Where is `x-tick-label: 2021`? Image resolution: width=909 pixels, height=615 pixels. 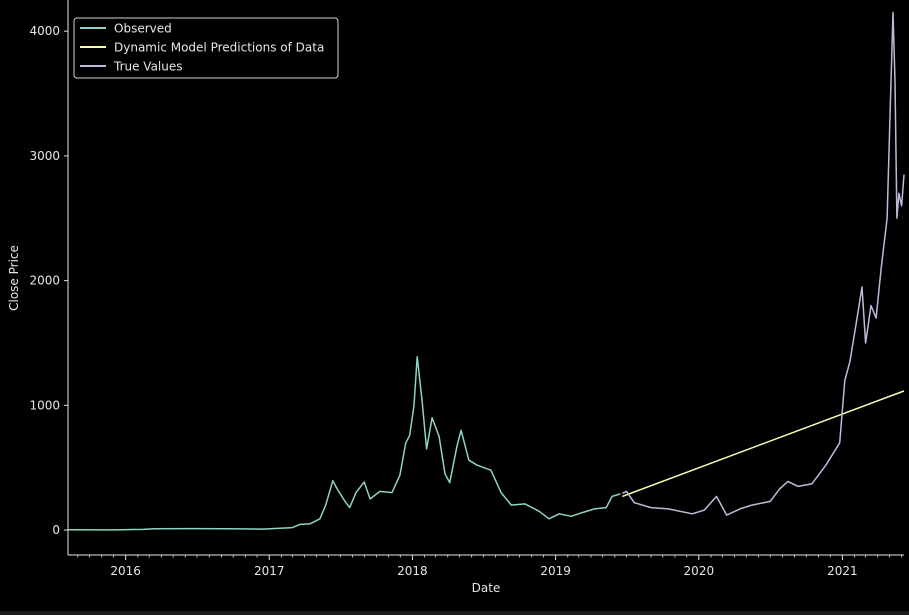 x-tick-label: 2021 is located at coordinates (842, 571).